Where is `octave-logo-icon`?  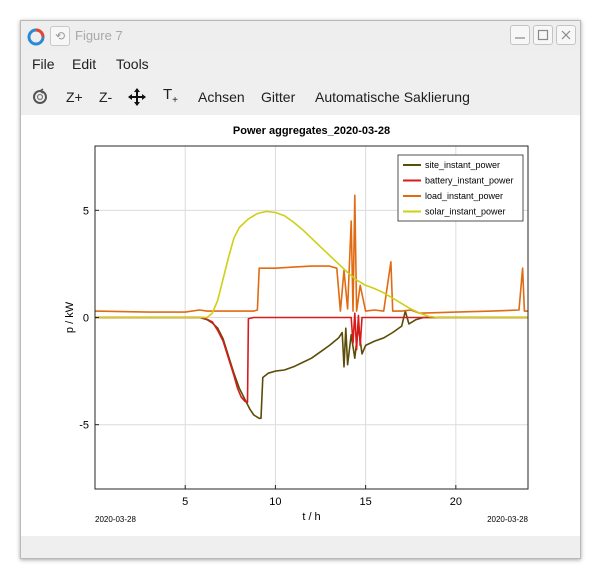 octave-logo-icon is located at coordinates (36, 37).